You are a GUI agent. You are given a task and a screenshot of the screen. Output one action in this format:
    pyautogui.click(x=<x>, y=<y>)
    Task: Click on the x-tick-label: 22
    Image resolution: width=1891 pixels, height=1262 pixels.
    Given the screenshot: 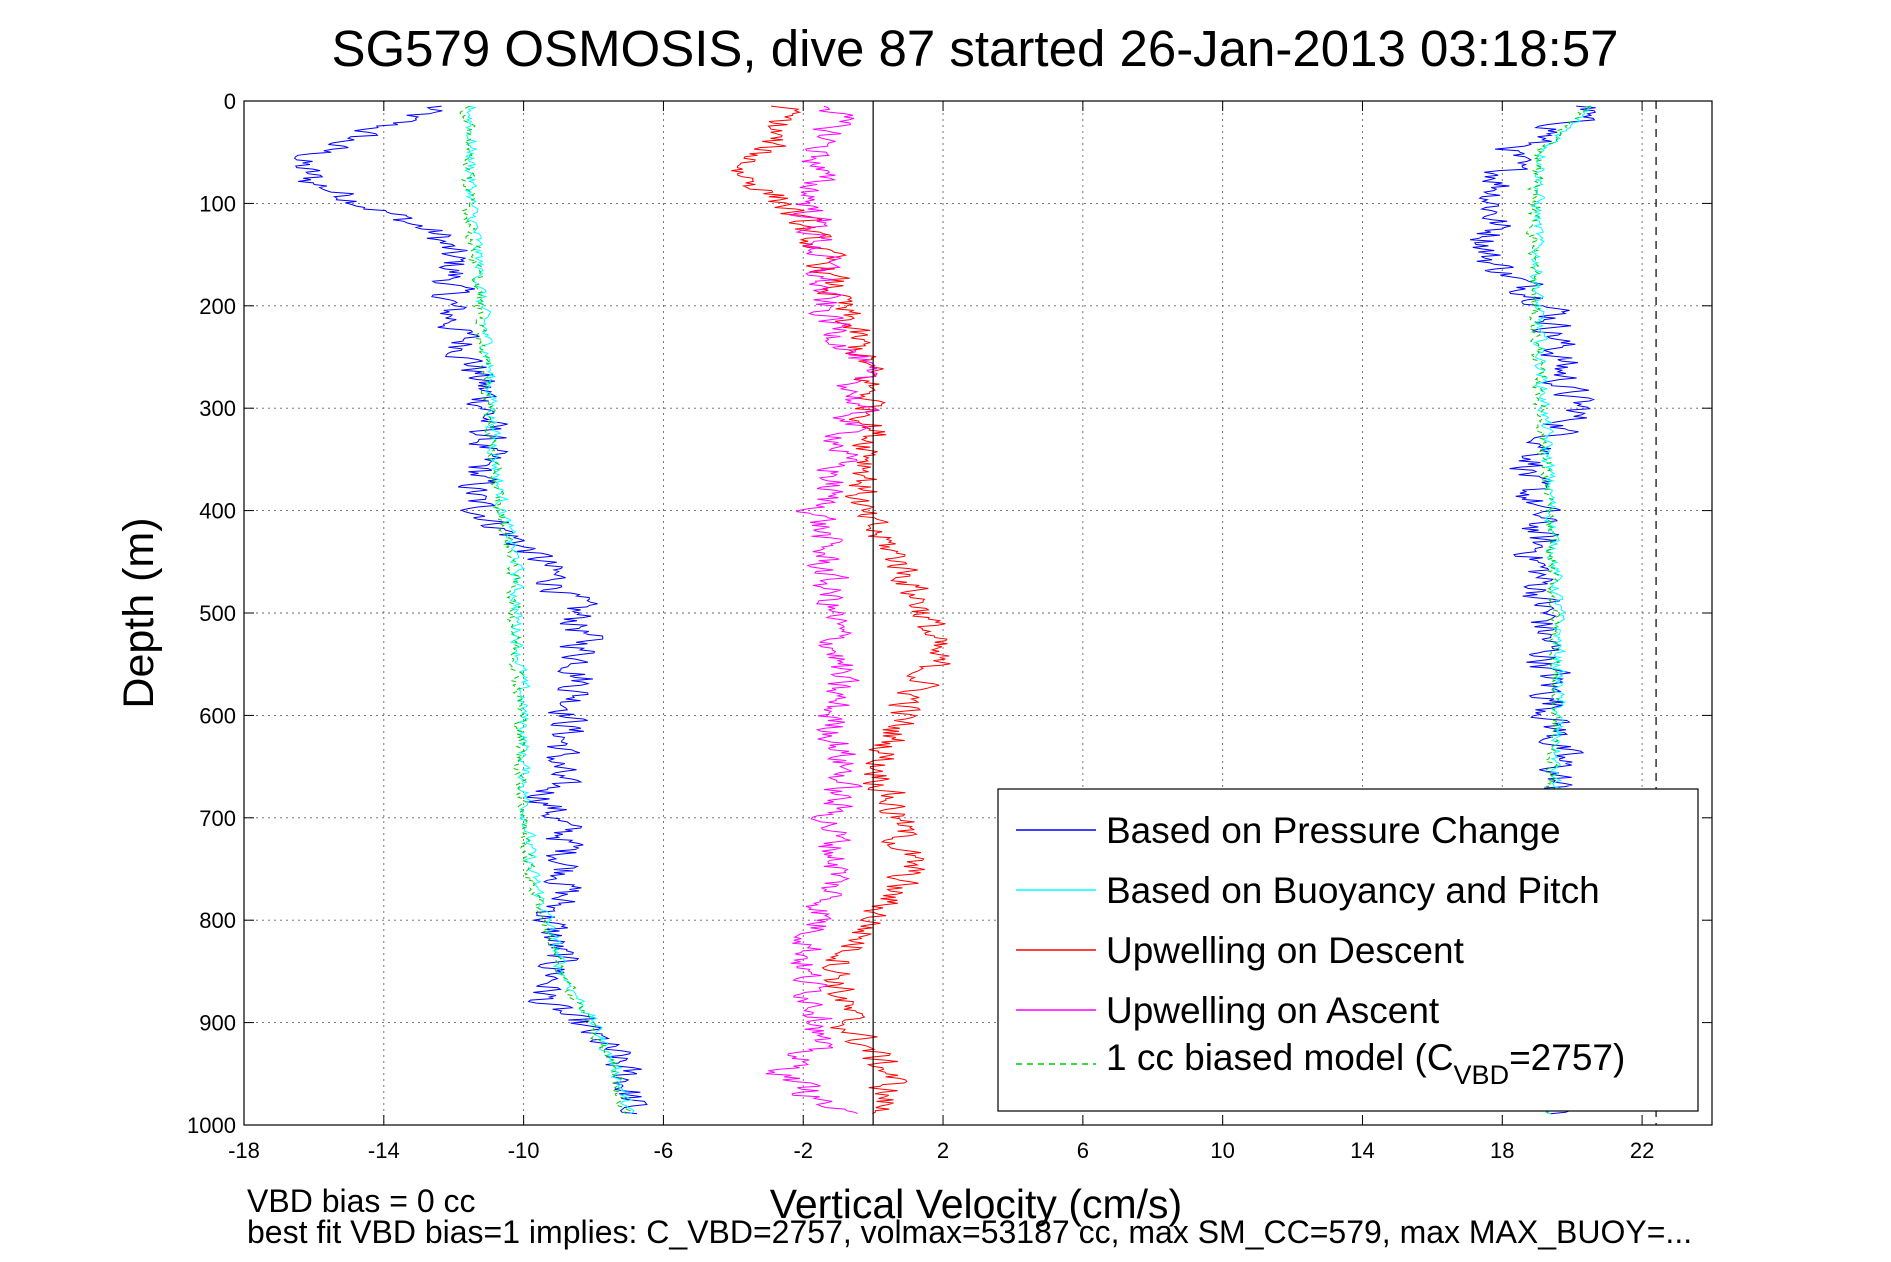 What is the action you would take?
    pyautogui.click(x=1642, y=1150)
    